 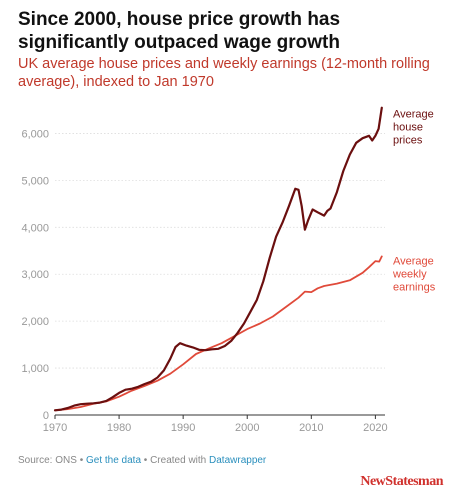 I want to click on x-tick-label: 2010, so click(x=311, y=428).